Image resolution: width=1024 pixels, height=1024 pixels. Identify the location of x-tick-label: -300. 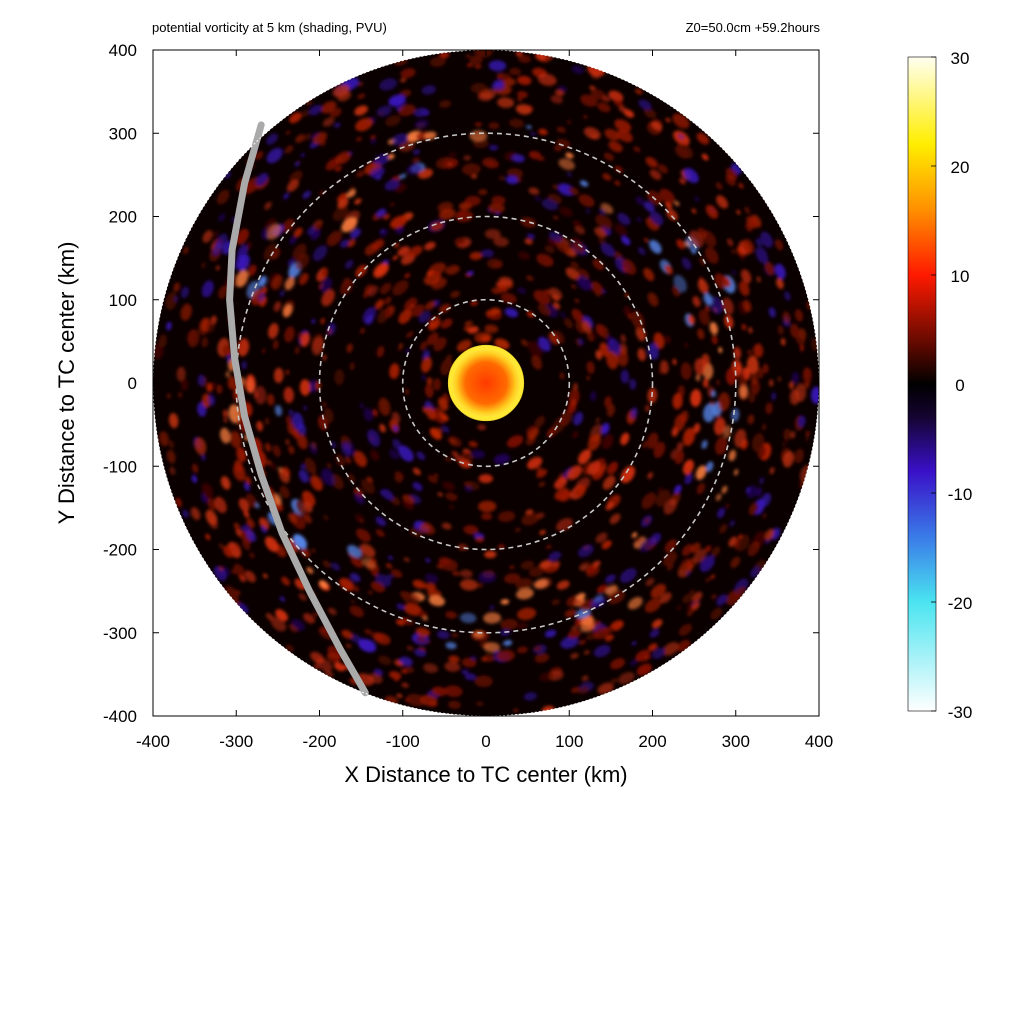
(236, 741).